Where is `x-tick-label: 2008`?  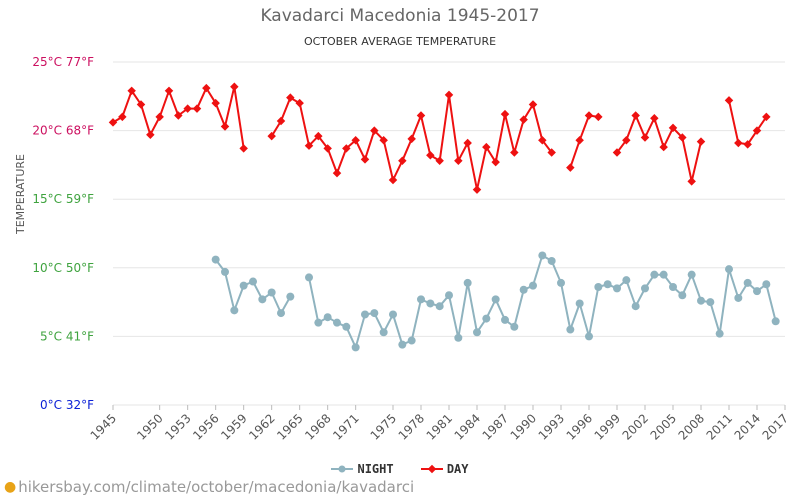
x-tick-label: 2008 is located at coordinates (691, 426).